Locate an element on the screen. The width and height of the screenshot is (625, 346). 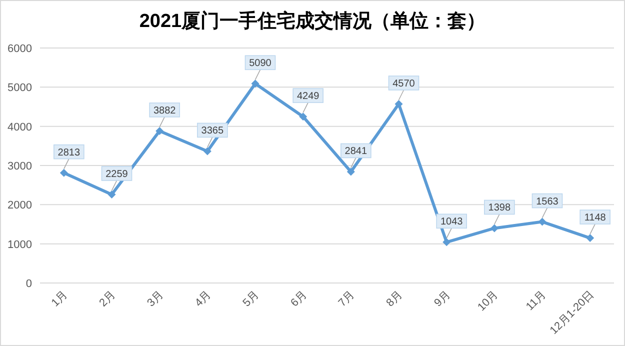
data-label: 3882 is located at coordinates (164, 110).